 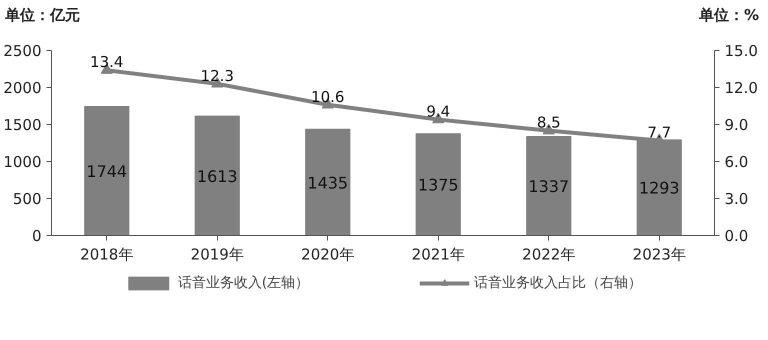 What do you see at coordinates (741, 88) in the screenshot?
I see `y2-tick-label: 12.0` at bounding box center [741, 88].